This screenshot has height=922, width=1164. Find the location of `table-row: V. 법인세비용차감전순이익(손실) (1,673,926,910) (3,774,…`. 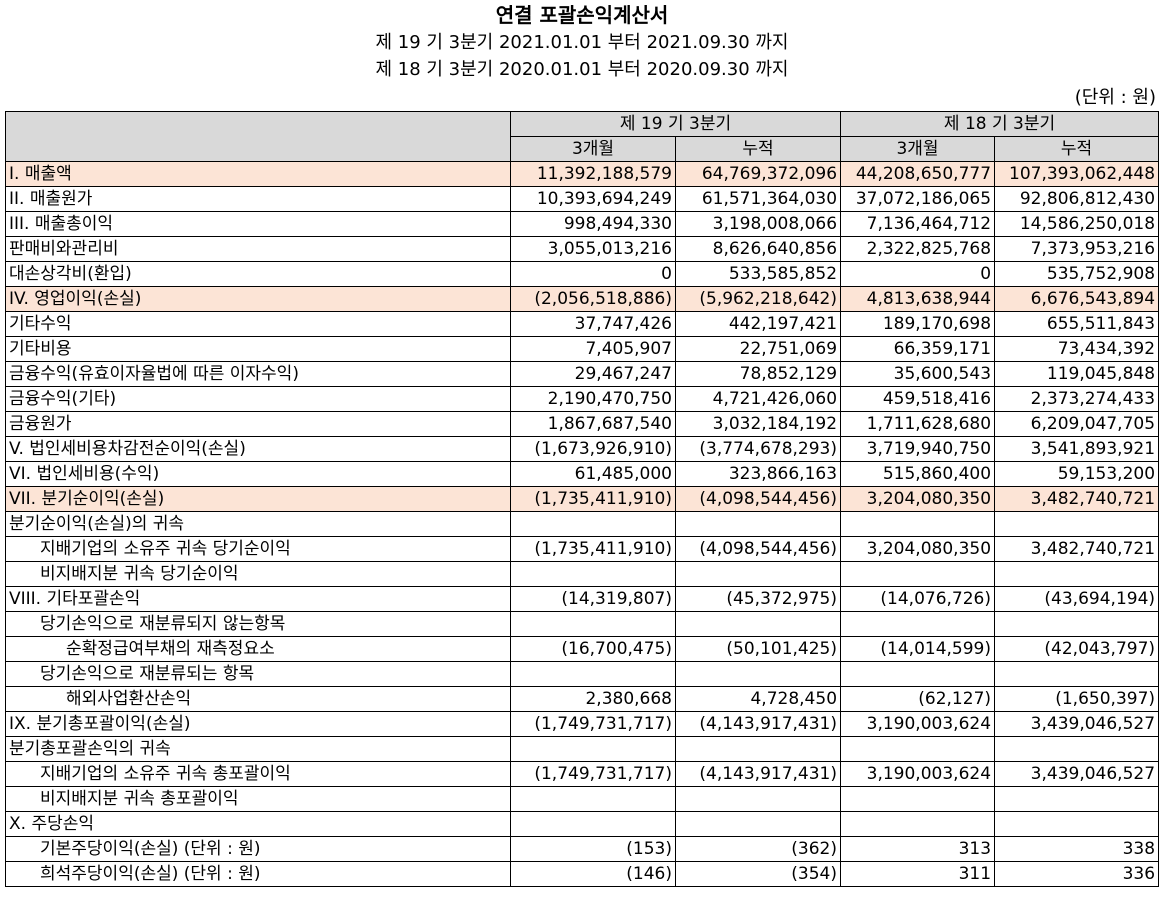

table-row: V. 법인세비용차감전순이익(손실) (1,673,926,910) (3,774,… is located at coordinates (582, 449).